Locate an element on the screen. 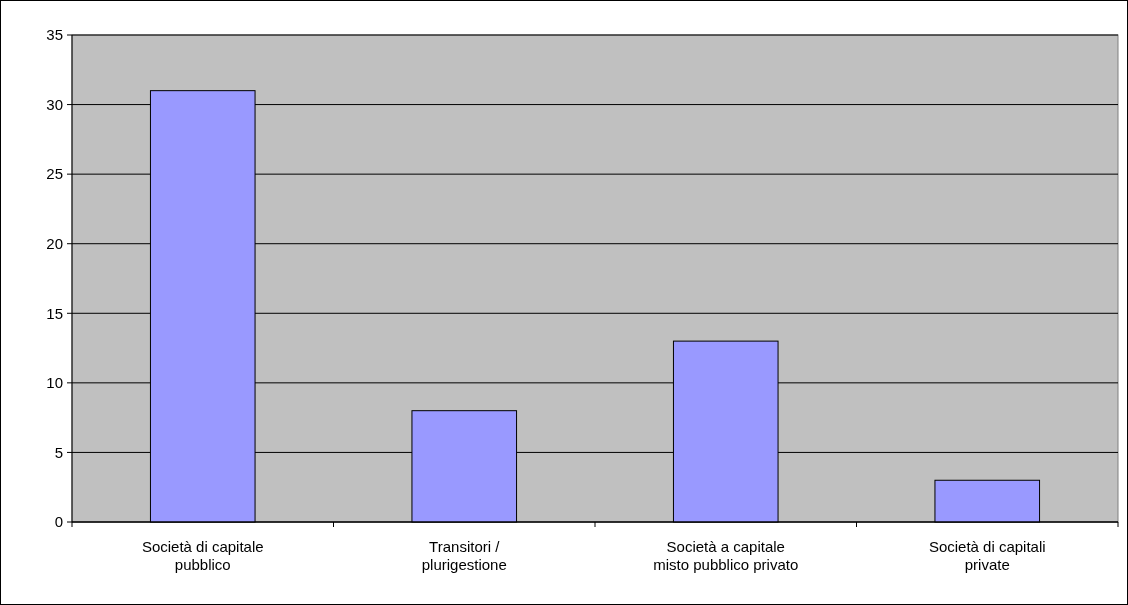  y-tick-label: 20 is located at coordinates (54, 243).